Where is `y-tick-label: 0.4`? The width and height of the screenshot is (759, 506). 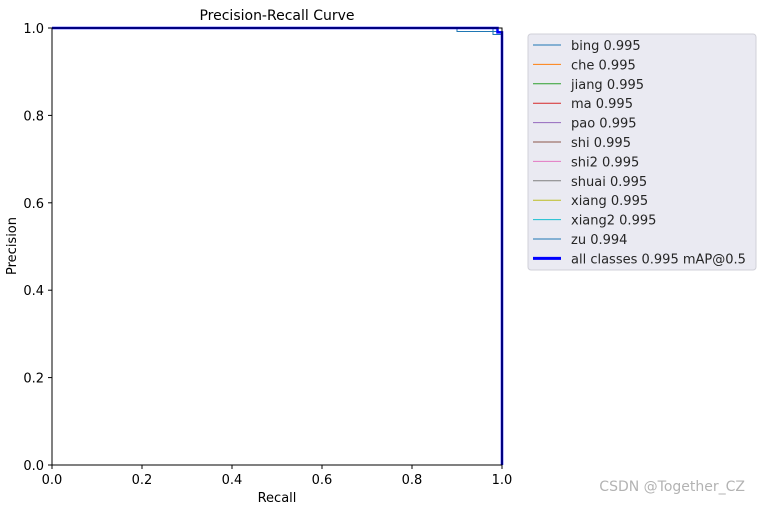
y-tick-label: 0.4 is located at coordinates (33, 291).